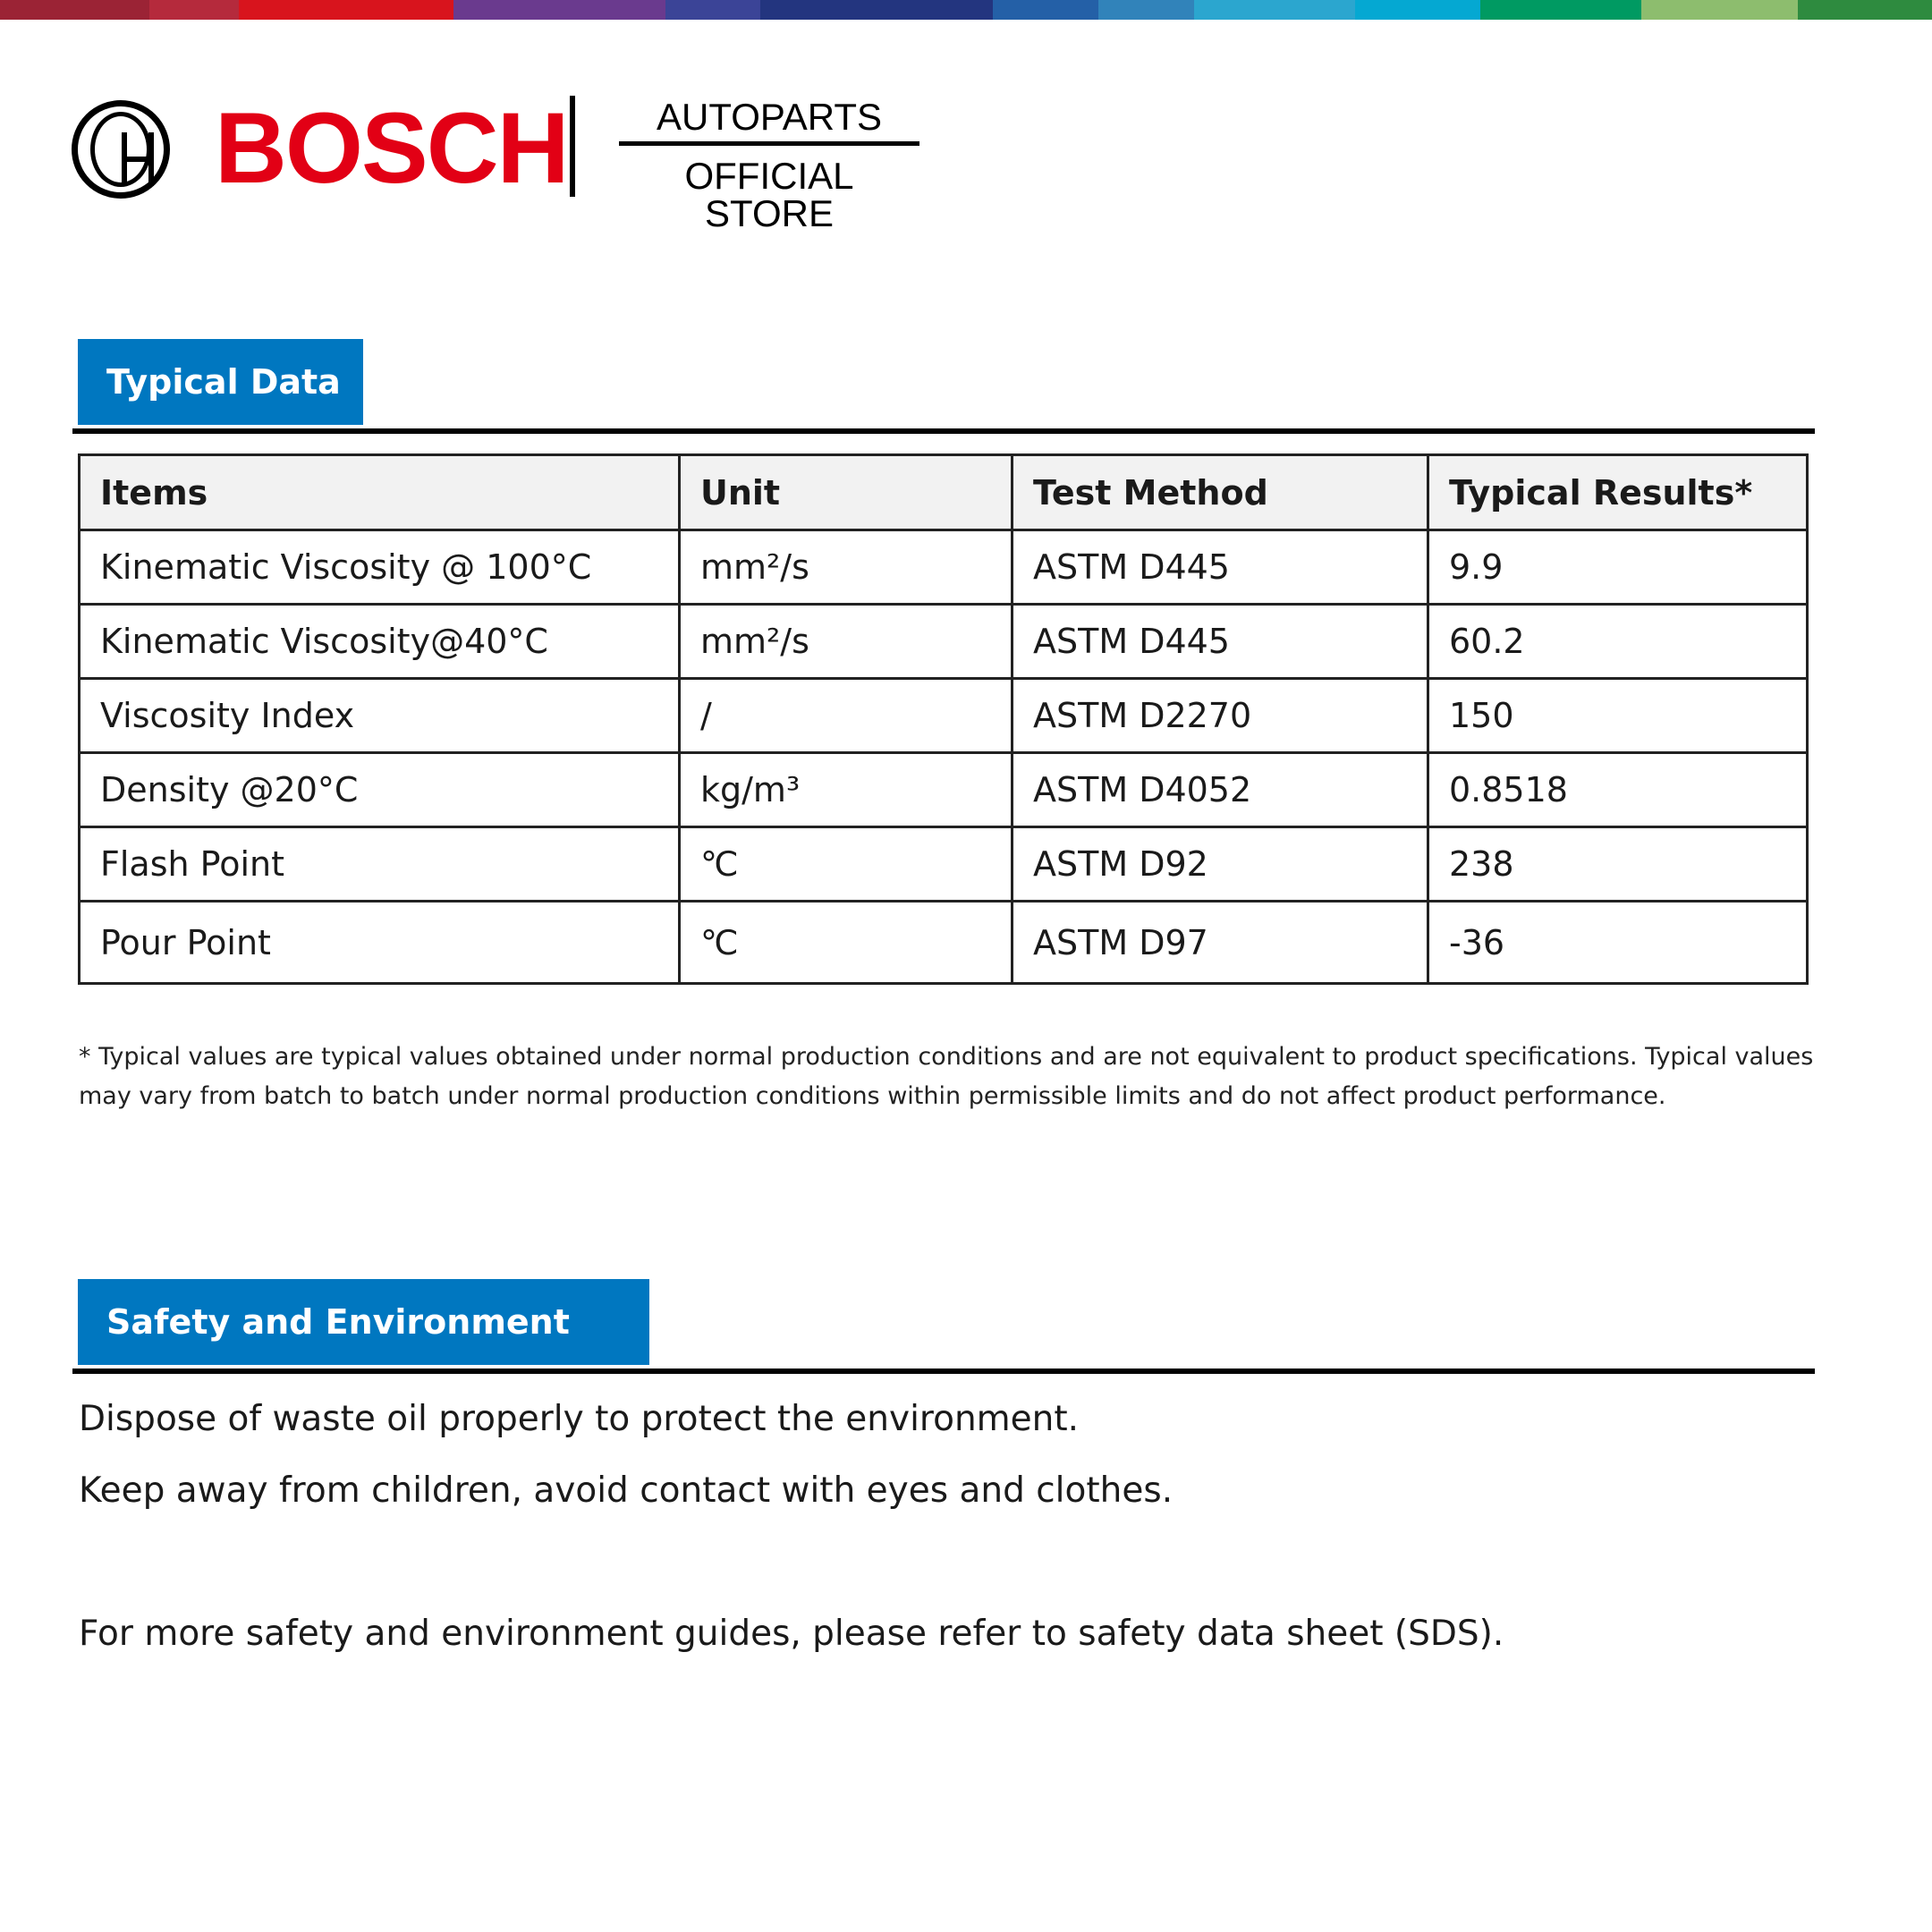 The height and width of the screenshot is (1932, 1932). I want to click on color-stripe, so click(966, 10).